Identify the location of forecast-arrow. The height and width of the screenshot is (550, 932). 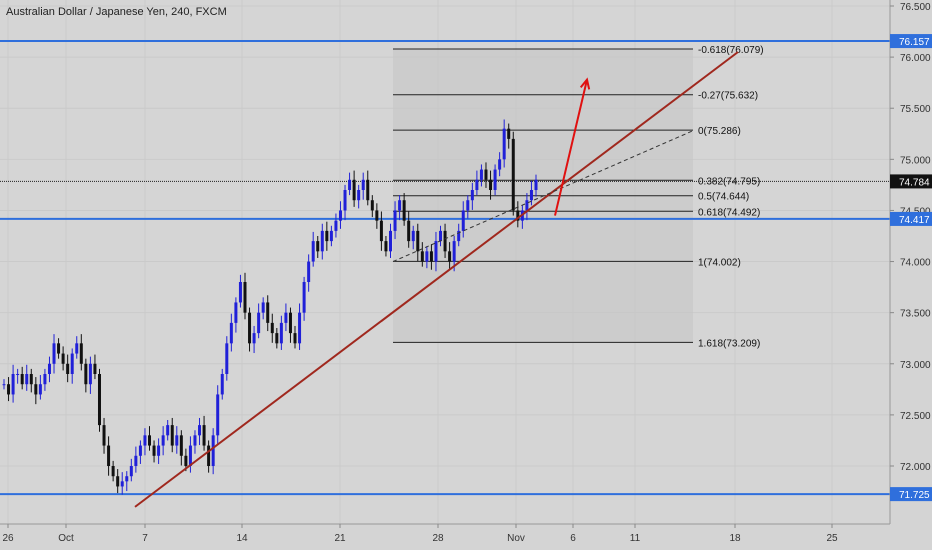
(571, 147).